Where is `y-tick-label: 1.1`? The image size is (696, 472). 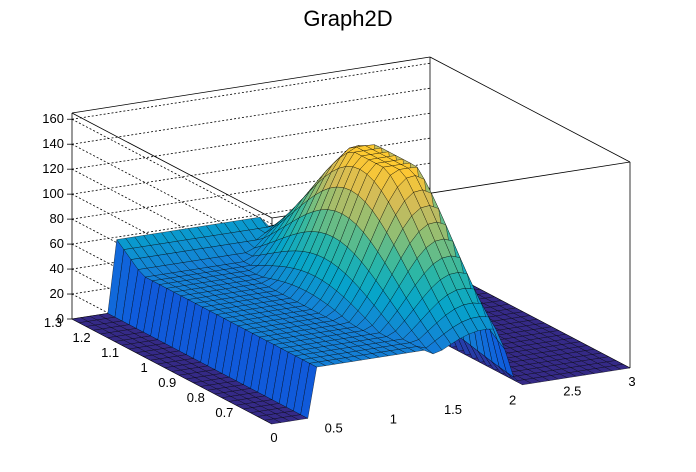 y-tick-label: 1.1 is located at coordinates (110, 352).